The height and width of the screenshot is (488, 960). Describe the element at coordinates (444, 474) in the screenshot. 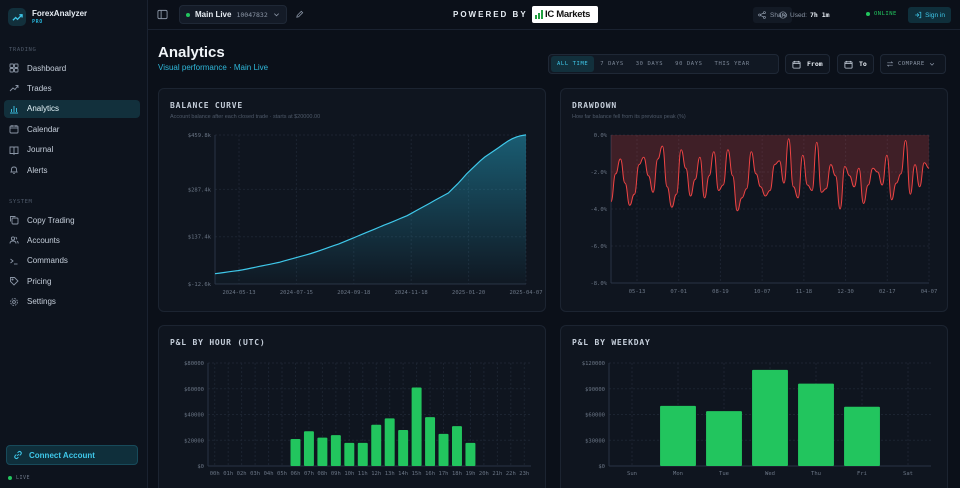

I see `x-tick-label: 17h` at that location.